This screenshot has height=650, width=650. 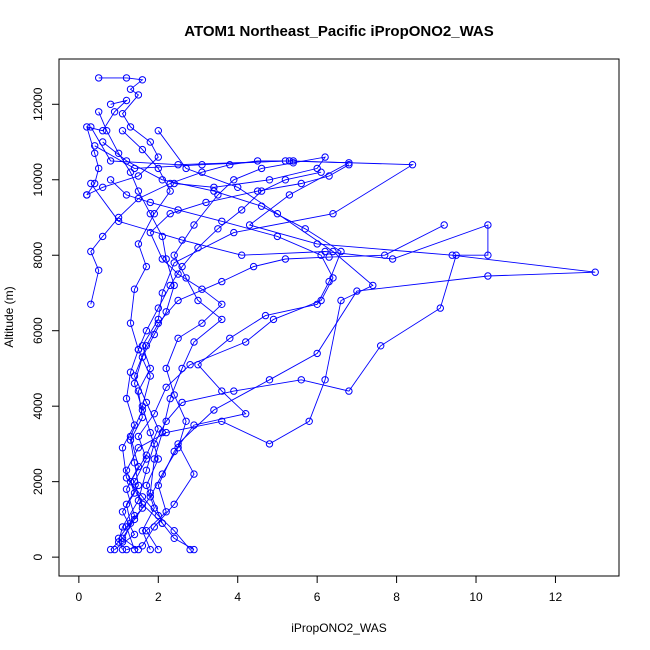 What do you see at coordinates (396, 597) in the screenshot?
I see `x-tick-label: 8` at bounding box center [396, 597].